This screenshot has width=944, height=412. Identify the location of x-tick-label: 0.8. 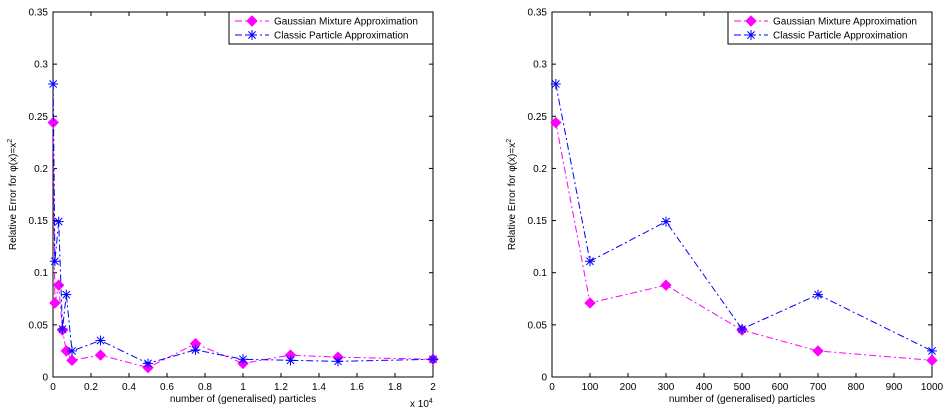
(205, 387).